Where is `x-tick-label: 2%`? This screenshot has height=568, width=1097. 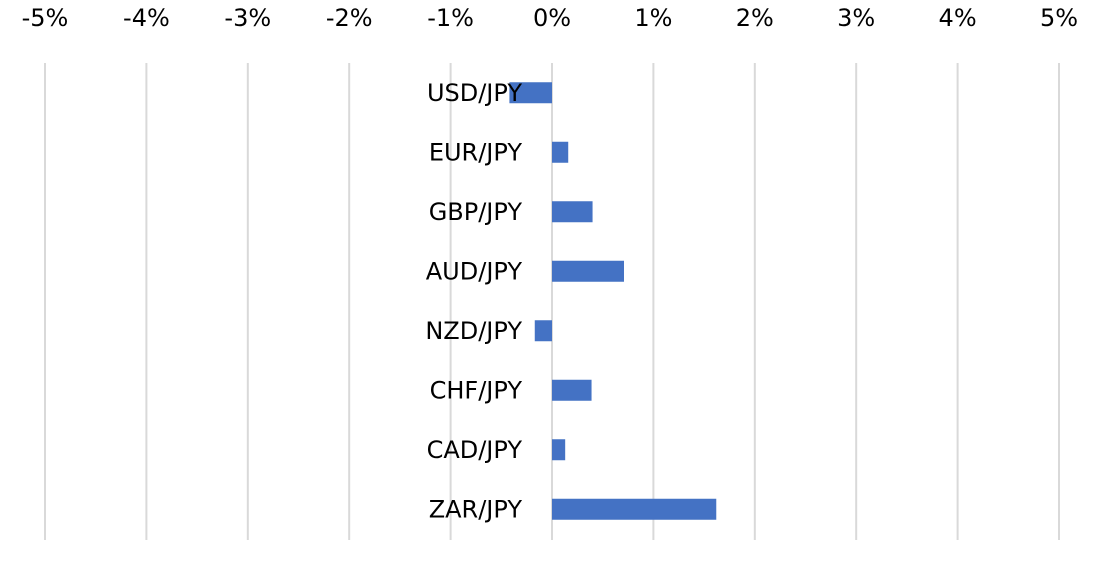 x-tick-label: 2% is located at coordinates (755, 18).